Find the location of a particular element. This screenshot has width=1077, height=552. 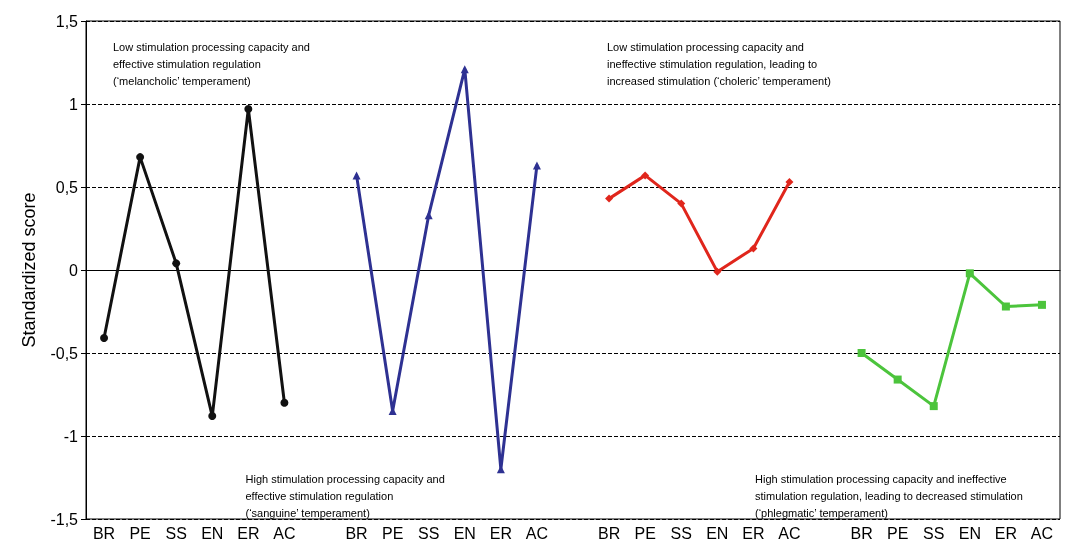

annotation: High stimulation processing capacity and effective stimulation regulation (‘sanguine’ temperament) is located at coordinates (346, 495).